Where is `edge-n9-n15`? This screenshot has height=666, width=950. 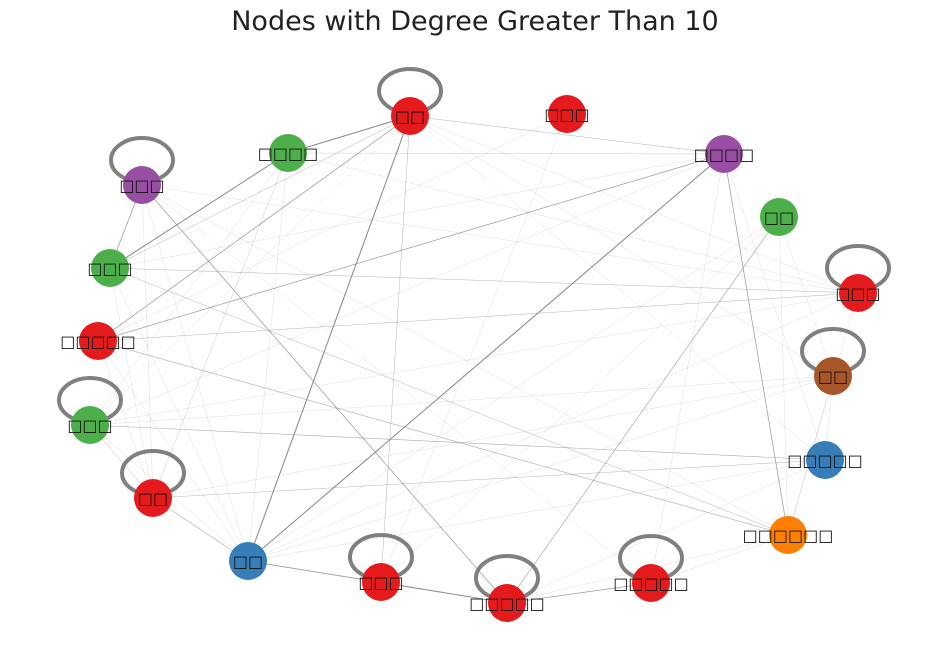 edge-n9-n15 is located at coordinates (173, 451).